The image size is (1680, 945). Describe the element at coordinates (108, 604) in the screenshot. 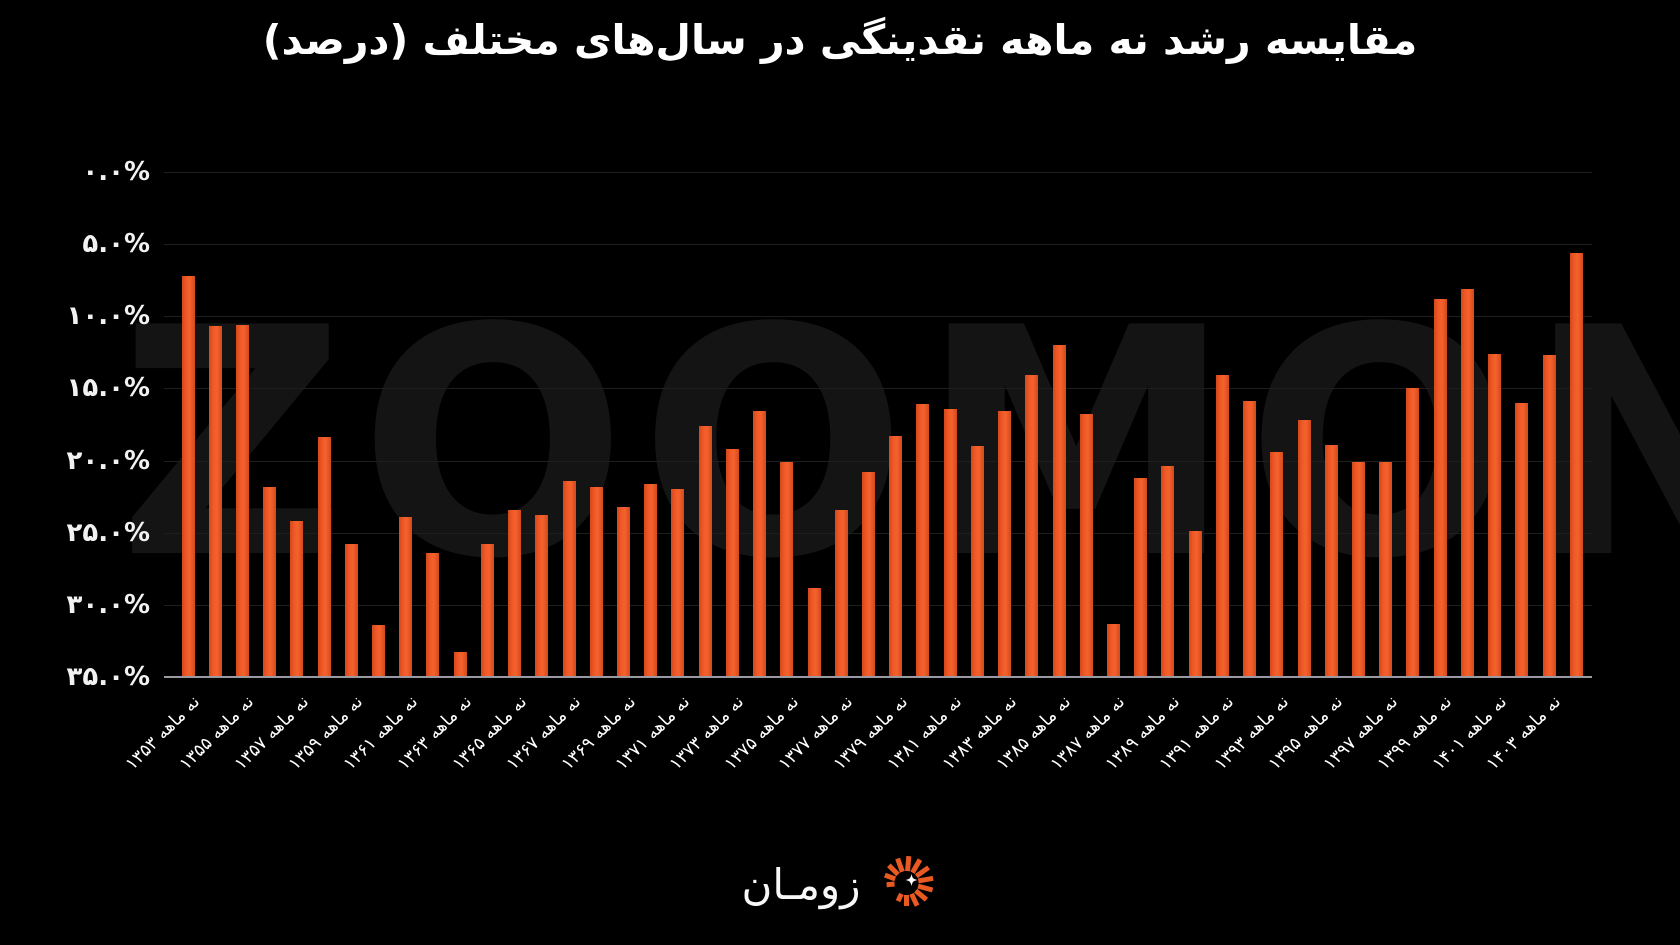

I see `y-tick-label-5: ۳۰.۰%` at that location.